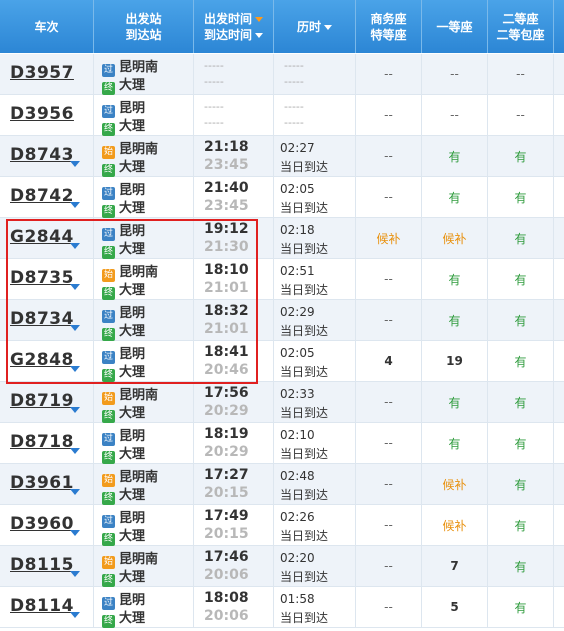 Image resolution: width=564 pixels, height=631 pixels. I want to click on first-seat-cell: 有, so click(455, 279).